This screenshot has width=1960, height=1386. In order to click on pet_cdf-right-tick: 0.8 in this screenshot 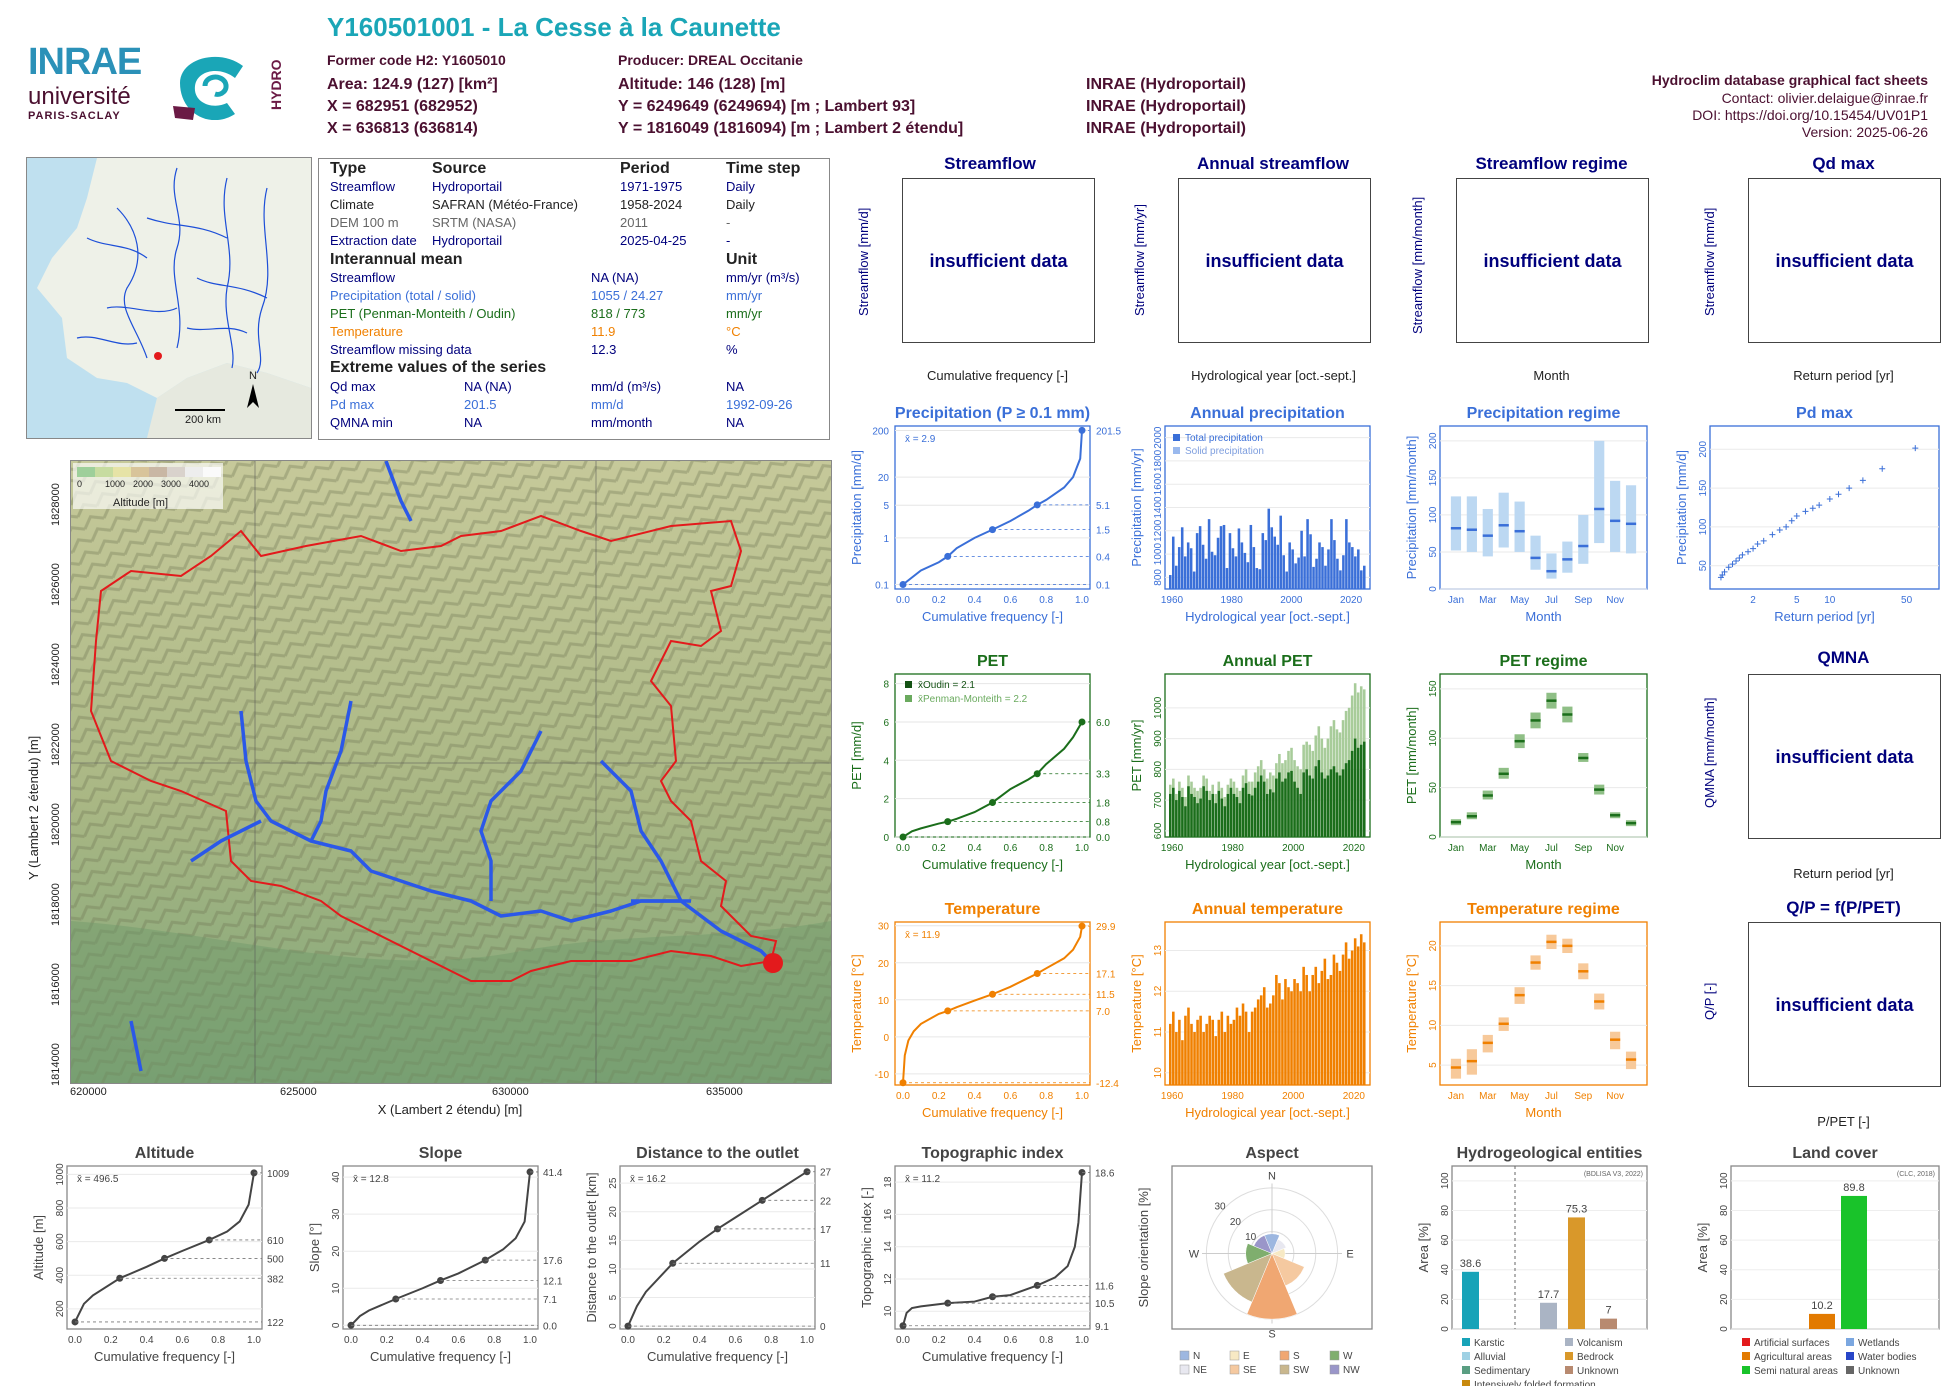, I will do `click(1103, 823)`.